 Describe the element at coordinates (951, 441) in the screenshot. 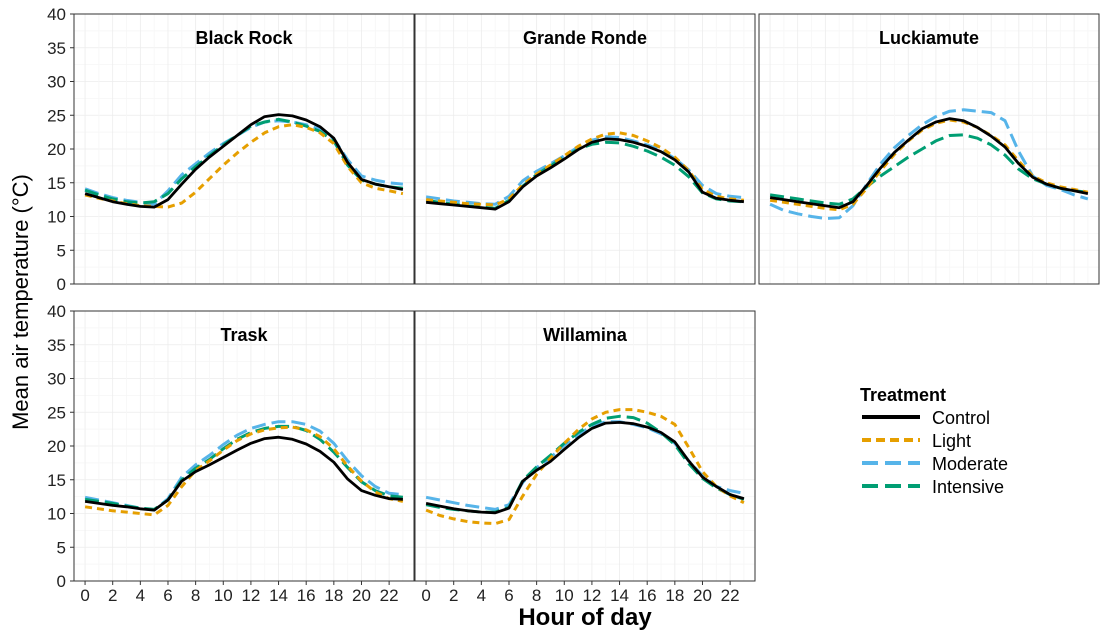

I see `legend-label-light: Light` at that location.